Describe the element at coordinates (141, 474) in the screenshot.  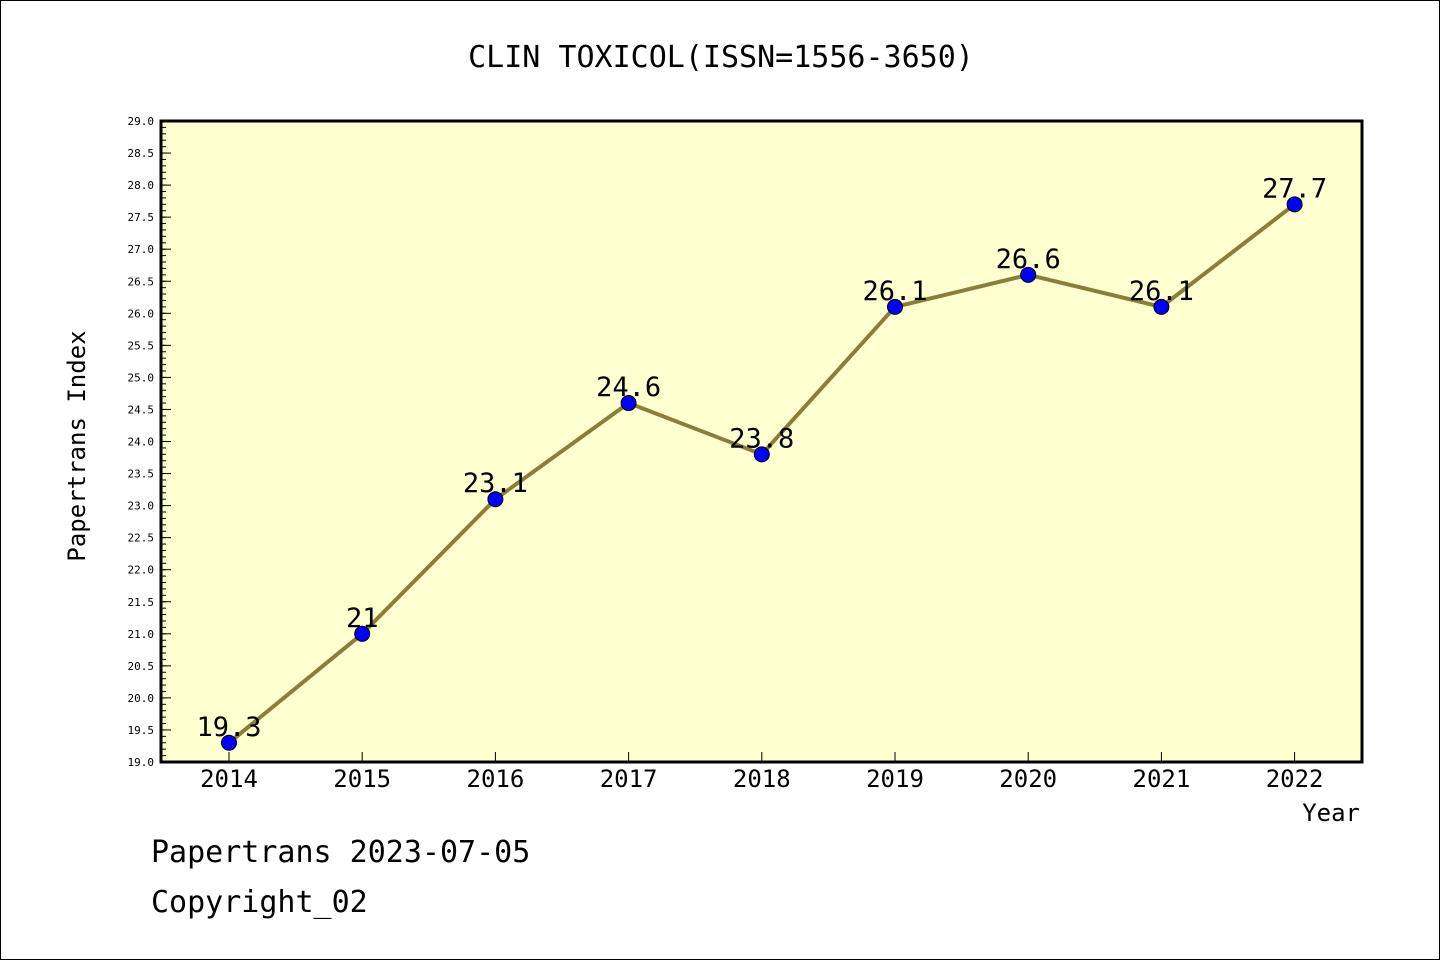
I see `y-tick-label: 23.5` at that location.